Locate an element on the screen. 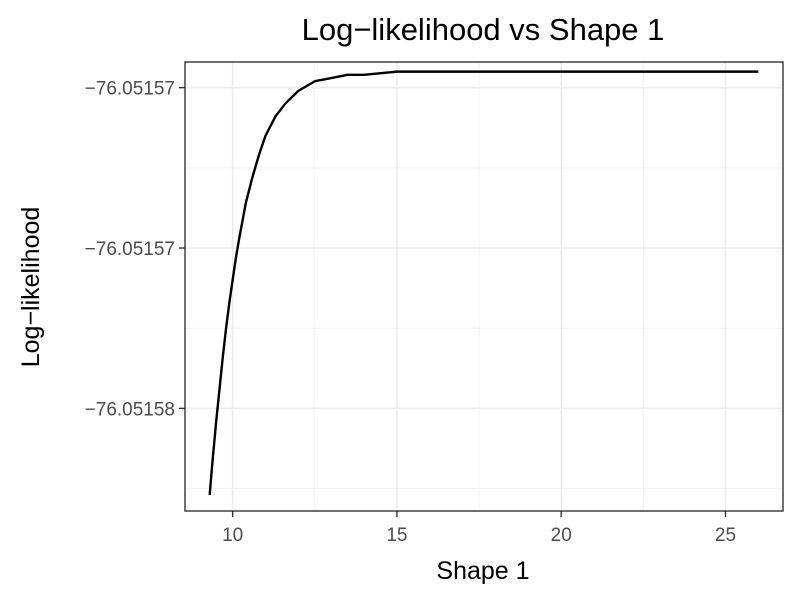 Image resolution: width=800 pixels, height=600 pixels. y-tick-label-1: −76.05157 is located at coordinates (130, 249).